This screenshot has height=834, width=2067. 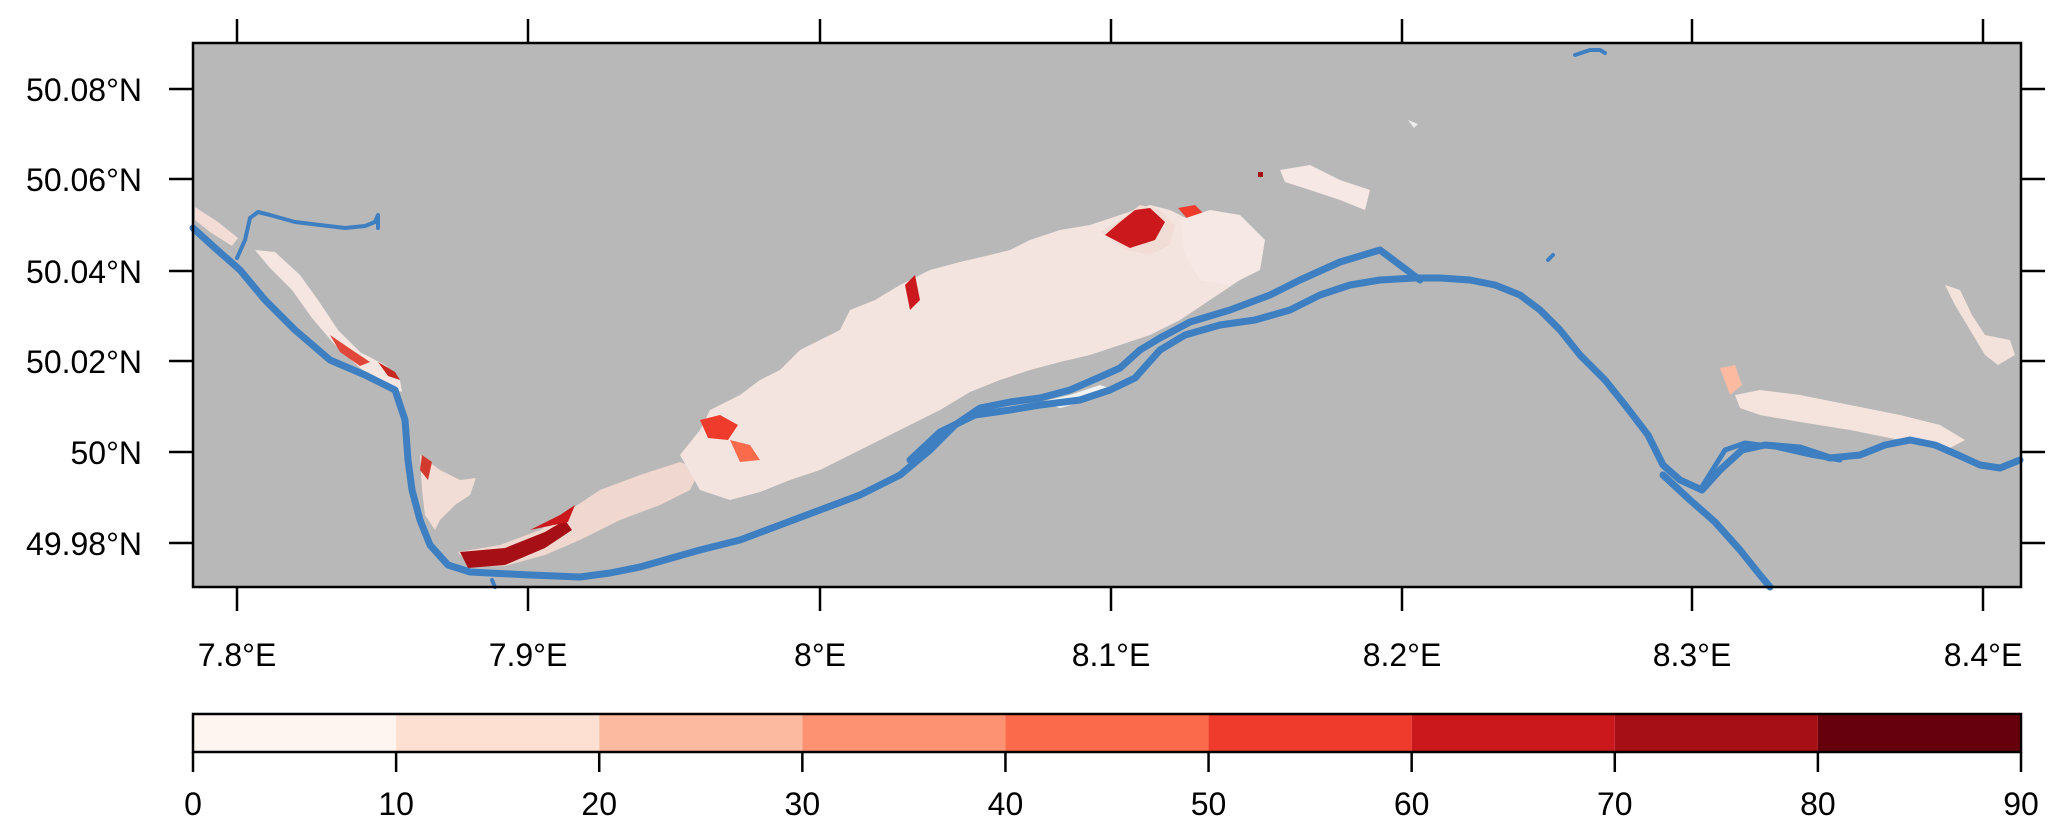 I want to click on lat-label: 50.02°N, so click(x=84, y=362).